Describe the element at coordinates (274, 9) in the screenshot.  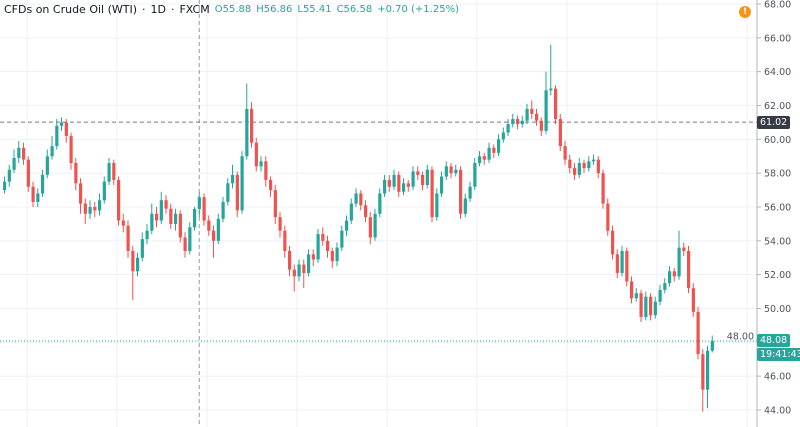
I see `high-value: H56.86` at that location.